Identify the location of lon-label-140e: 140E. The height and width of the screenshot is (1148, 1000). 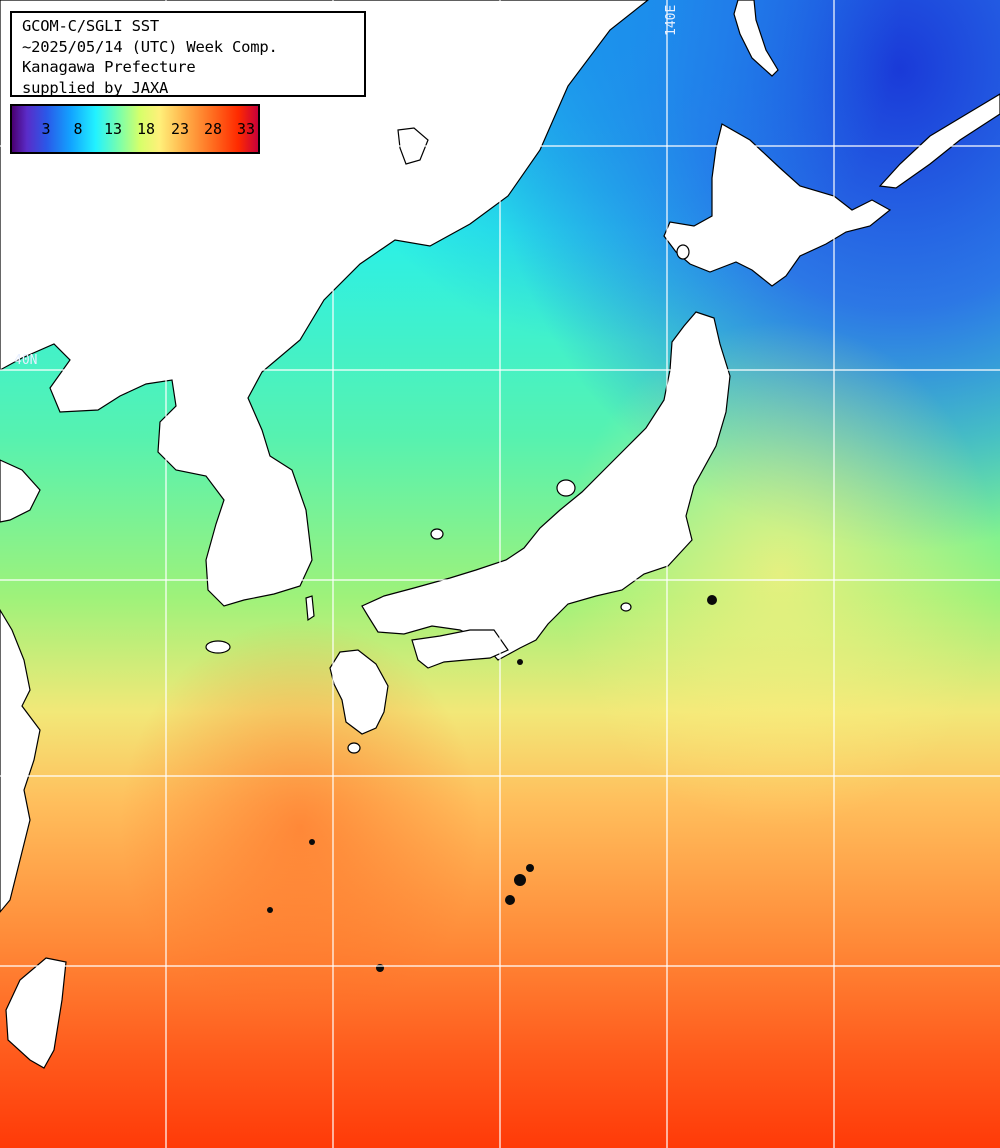
(671, 20).